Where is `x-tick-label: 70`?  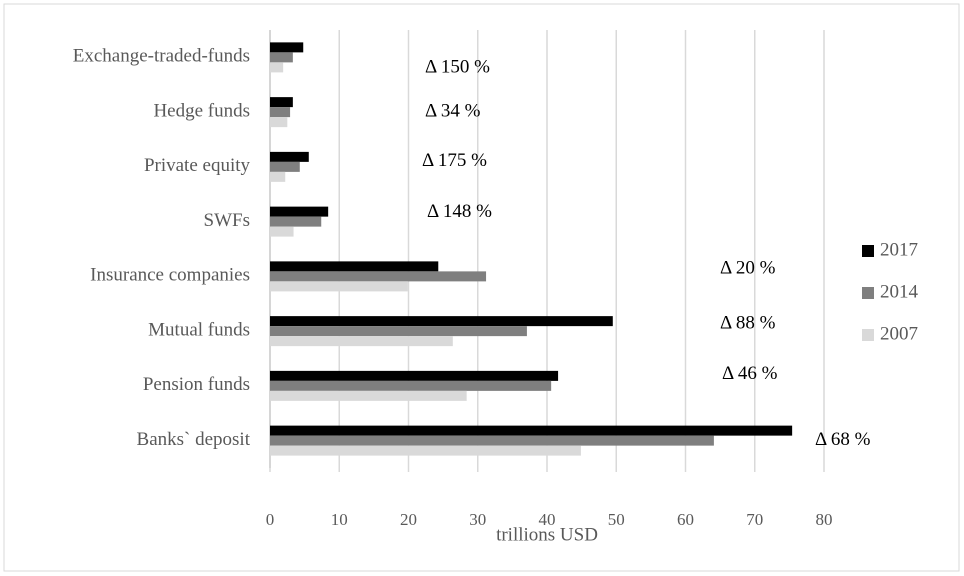 x-tick-label: 70 is located at coordinates (754, 519).